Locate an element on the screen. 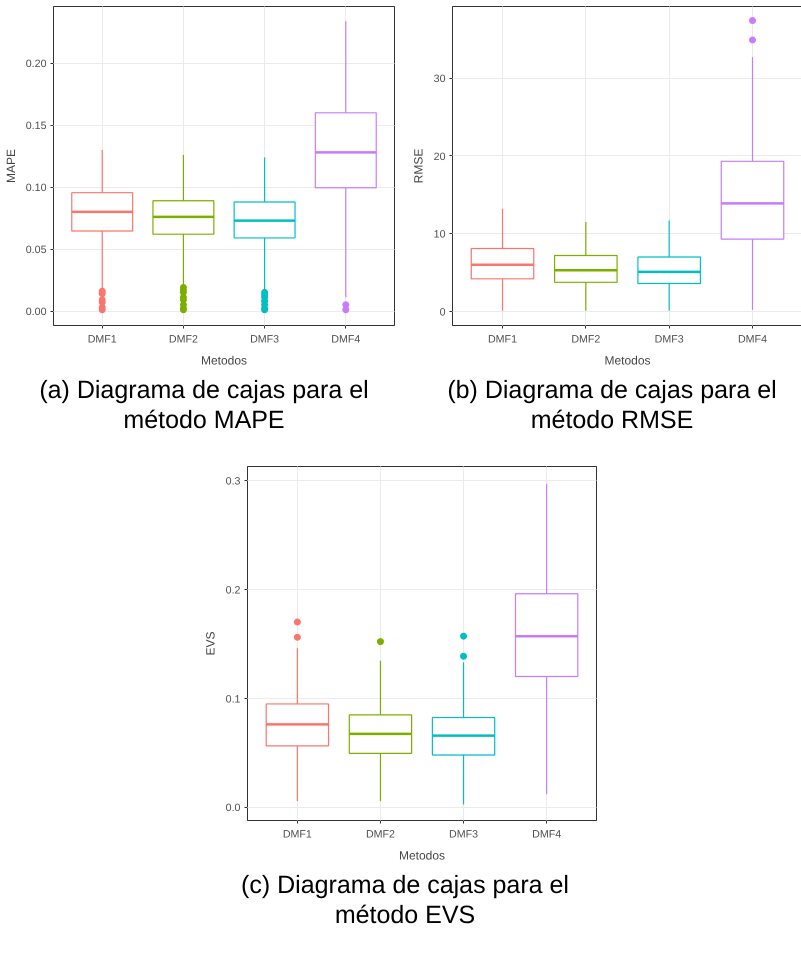 The height and width of the screenshot is (954, 801). y-axis-title: MAPE is located at coordinates (11, 166).